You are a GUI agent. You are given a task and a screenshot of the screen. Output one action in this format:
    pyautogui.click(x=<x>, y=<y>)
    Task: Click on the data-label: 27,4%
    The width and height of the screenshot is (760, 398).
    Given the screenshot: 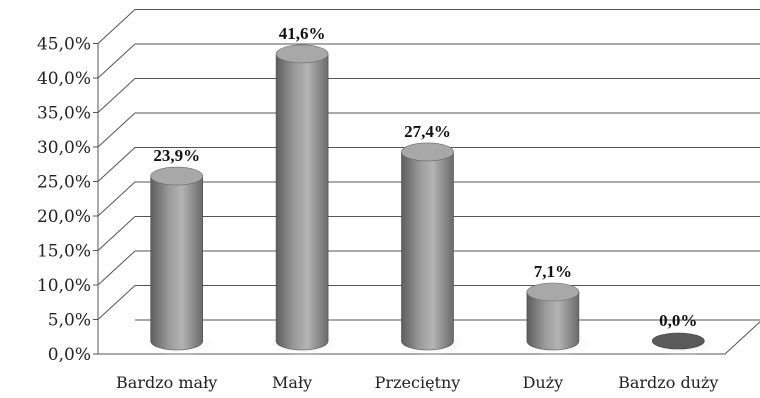 What is the action you would take?
    pyautogui.click(x=427, y=131)
    